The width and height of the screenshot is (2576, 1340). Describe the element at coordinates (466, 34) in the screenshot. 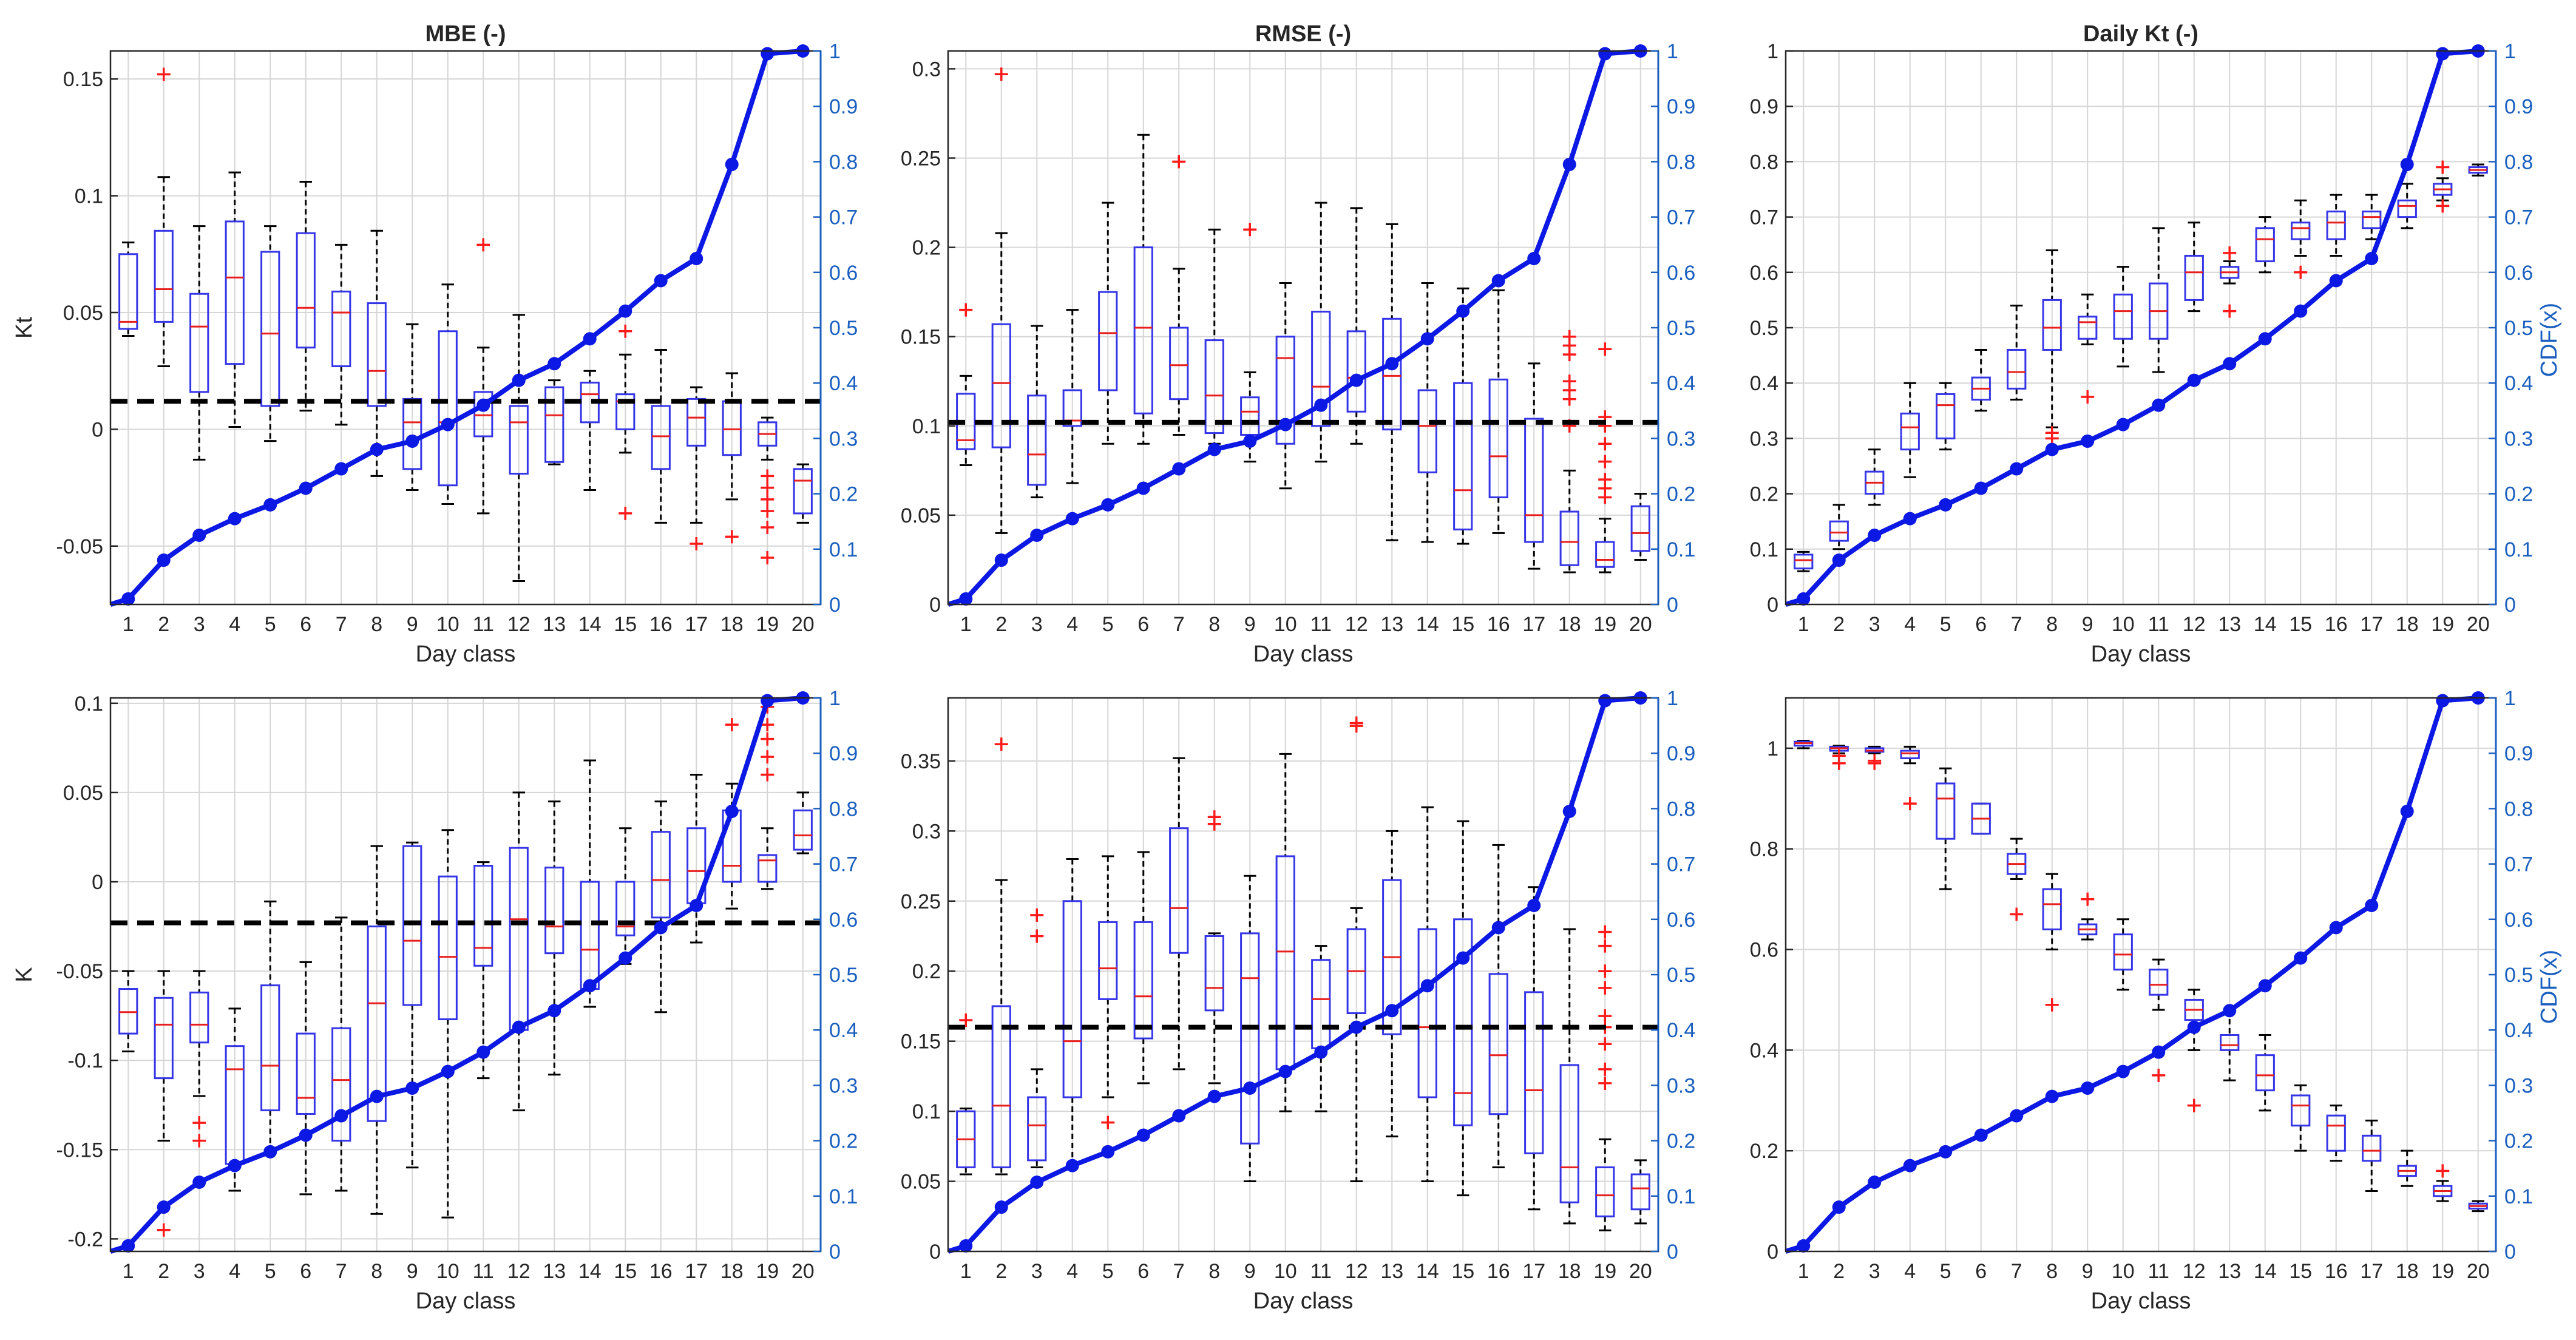

I see `chart-title: MBE (-)` at that location.